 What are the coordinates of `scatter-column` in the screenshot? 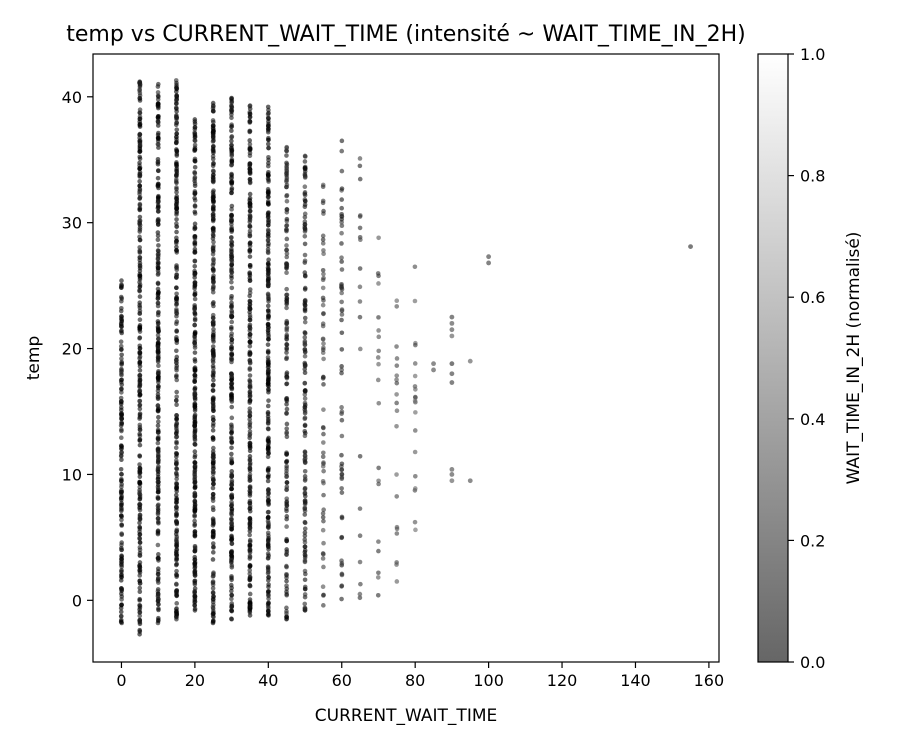 It's located at (158, 353).